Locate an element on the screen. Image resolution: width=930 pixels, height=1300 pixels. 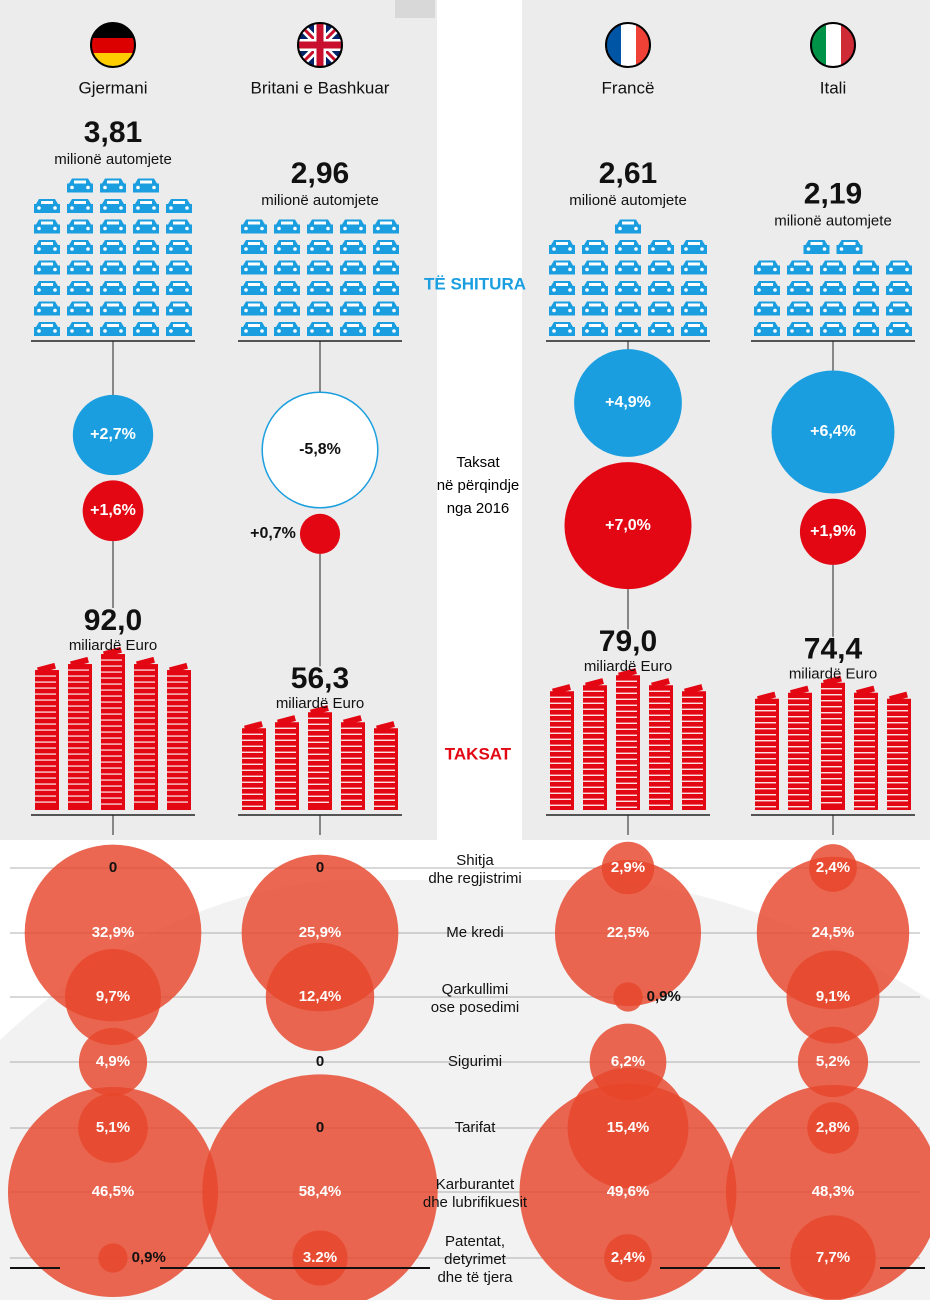
tax-change-label: +7,0% is located at coordinates (628, 525).